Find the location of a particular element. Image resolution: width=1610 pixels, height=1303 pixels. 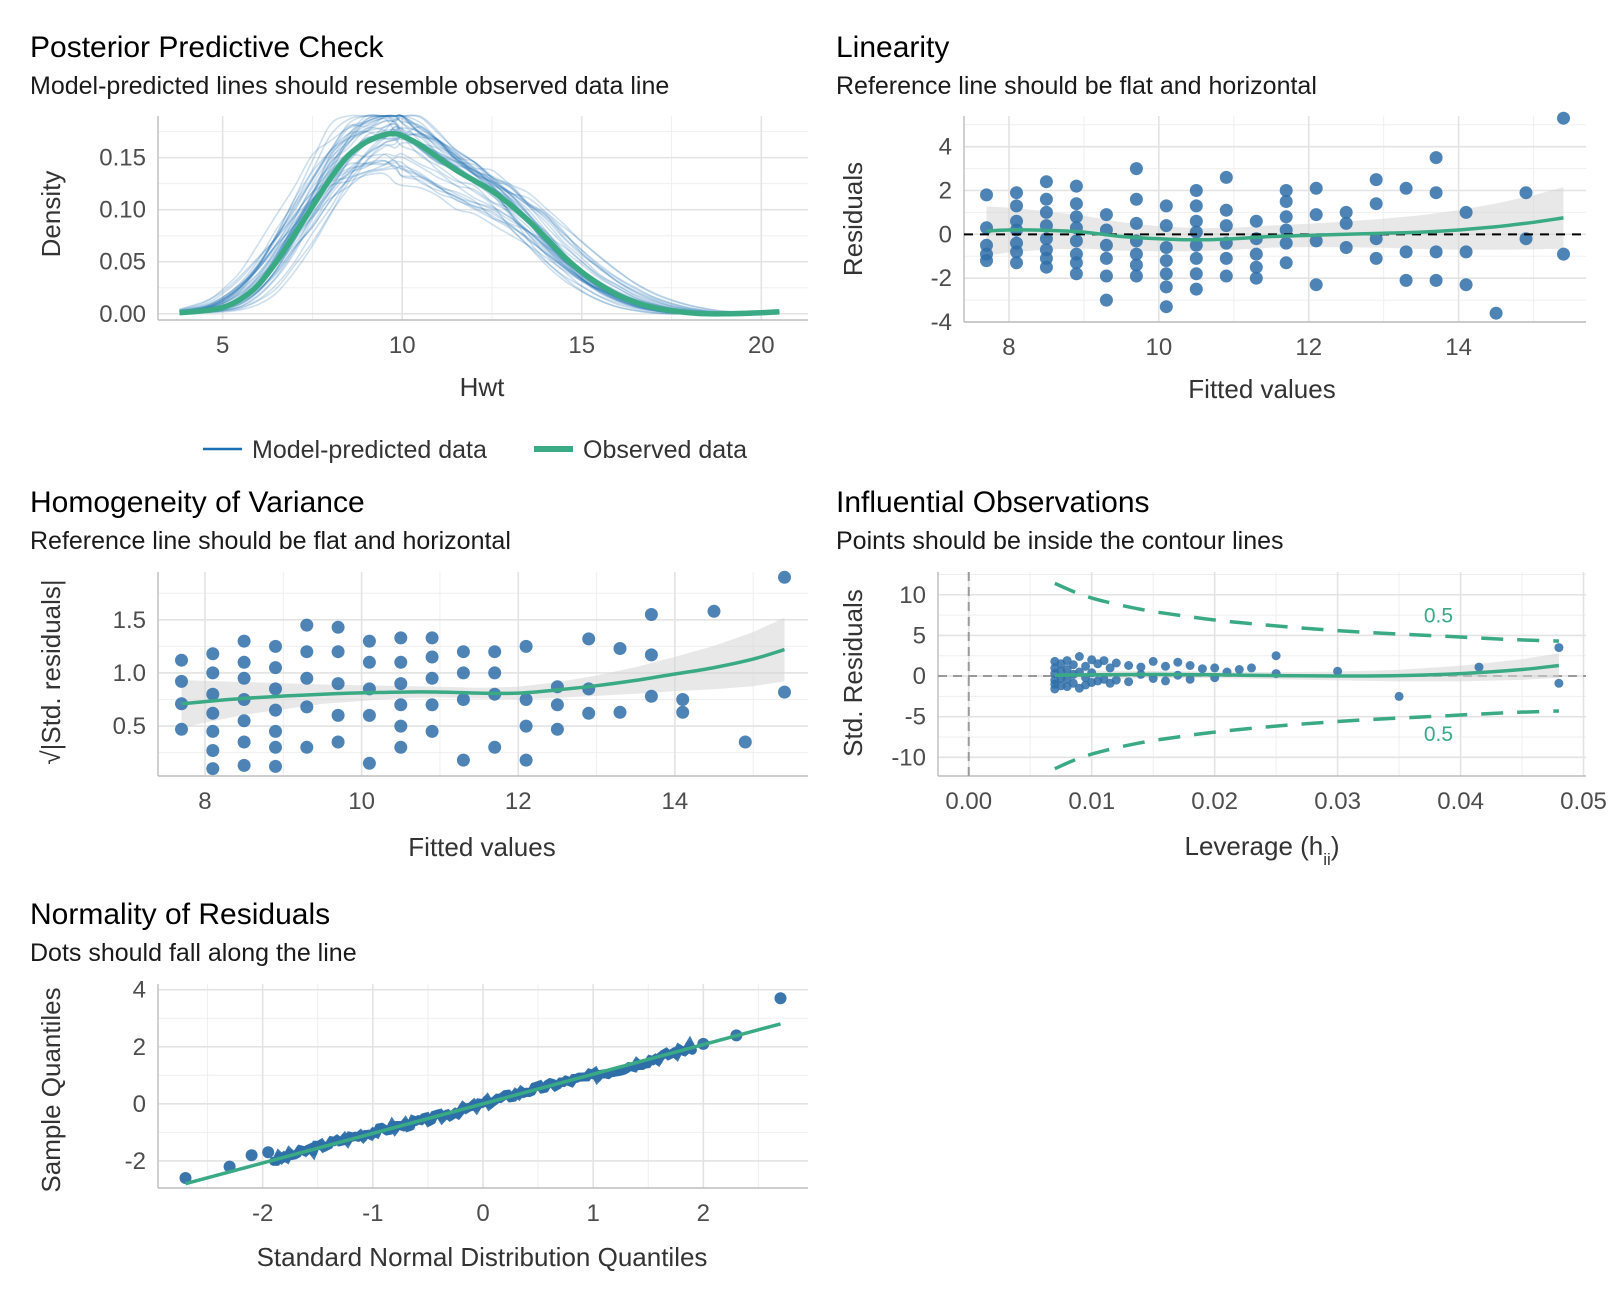

x-tick-label: -1 is located at coordinates (372, 1213).